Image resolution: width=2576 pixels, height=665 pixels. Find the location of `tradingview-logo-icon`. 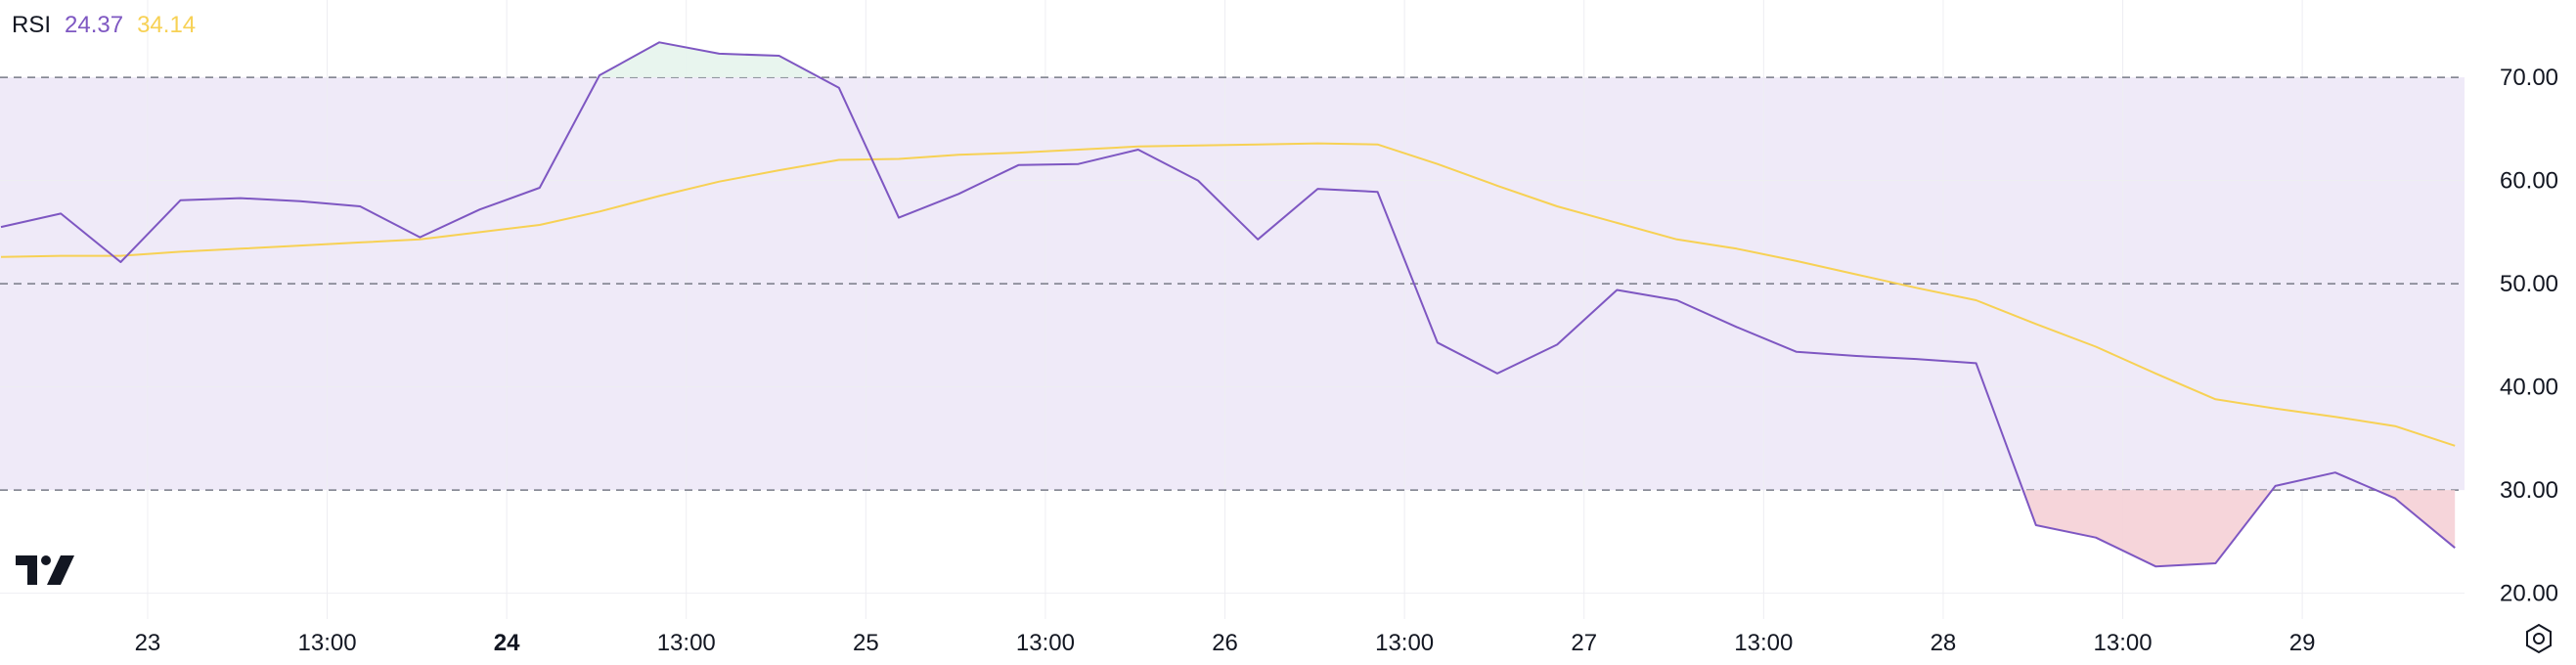

tradingview-logo-icon is located at coordinates (47, 573).